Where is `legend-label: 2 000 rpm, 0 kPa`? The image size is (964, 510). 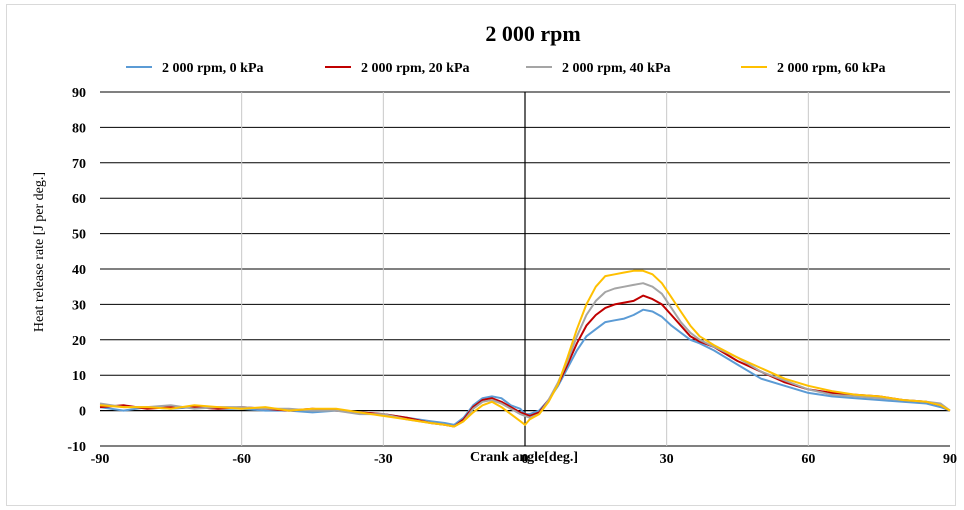 legend-label: 2 000 rpm, 0 kPa is located at coordinates (213, 68).